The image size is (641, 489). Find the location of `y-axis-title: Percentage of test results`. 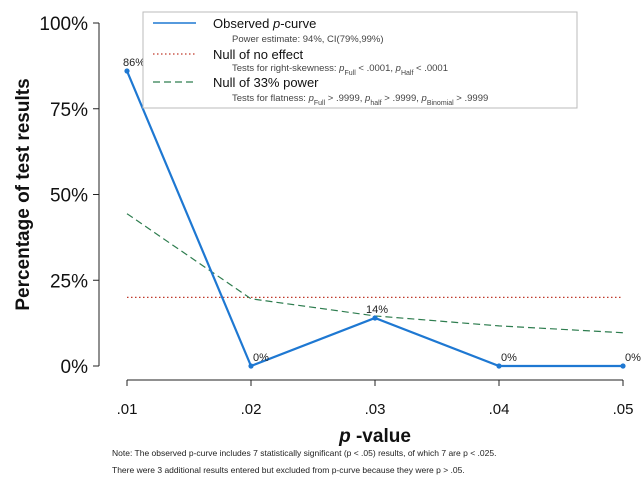

y-axis-title: Percentage of test results is located at coordinates (23, 194).